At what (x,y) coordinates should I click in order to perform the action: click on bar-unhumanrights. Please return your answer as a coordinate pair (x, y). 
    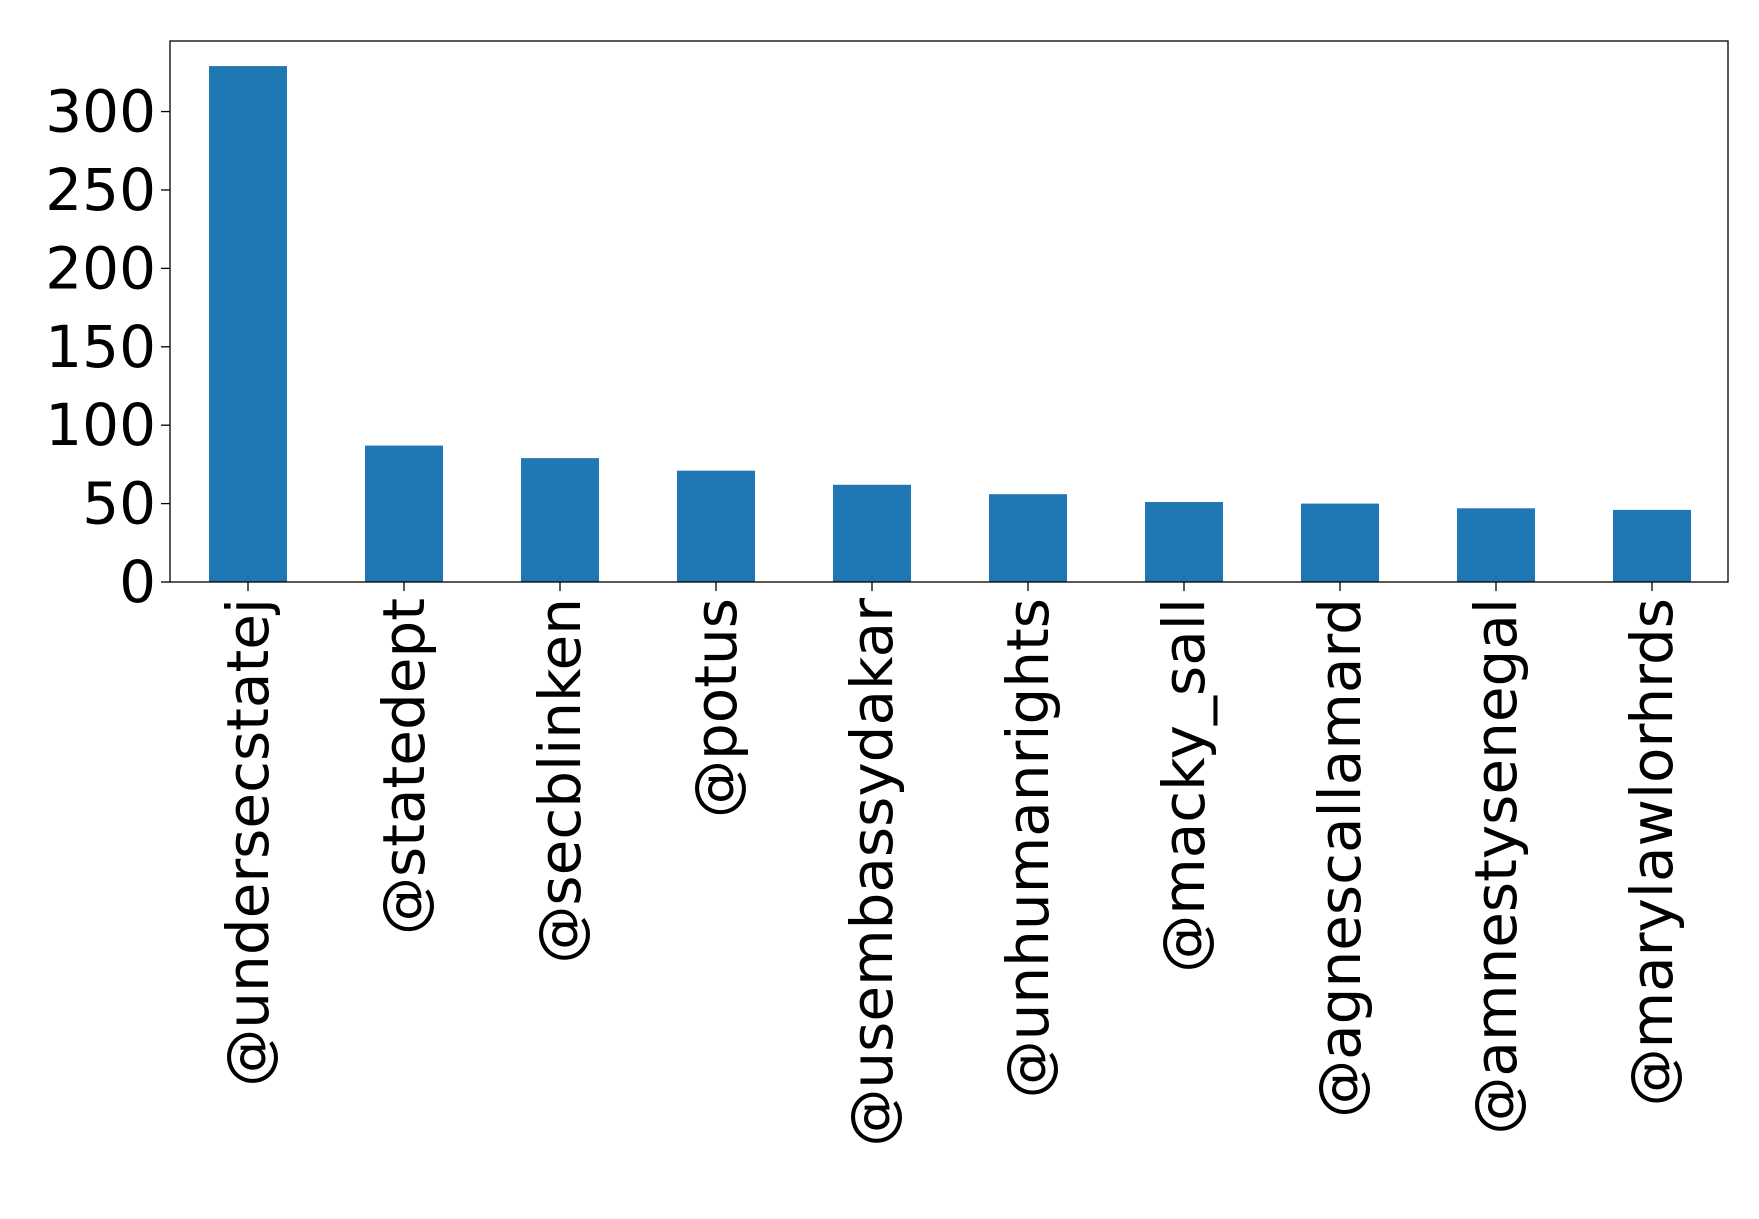
    Looking at the image, I should click on (1028, 538).